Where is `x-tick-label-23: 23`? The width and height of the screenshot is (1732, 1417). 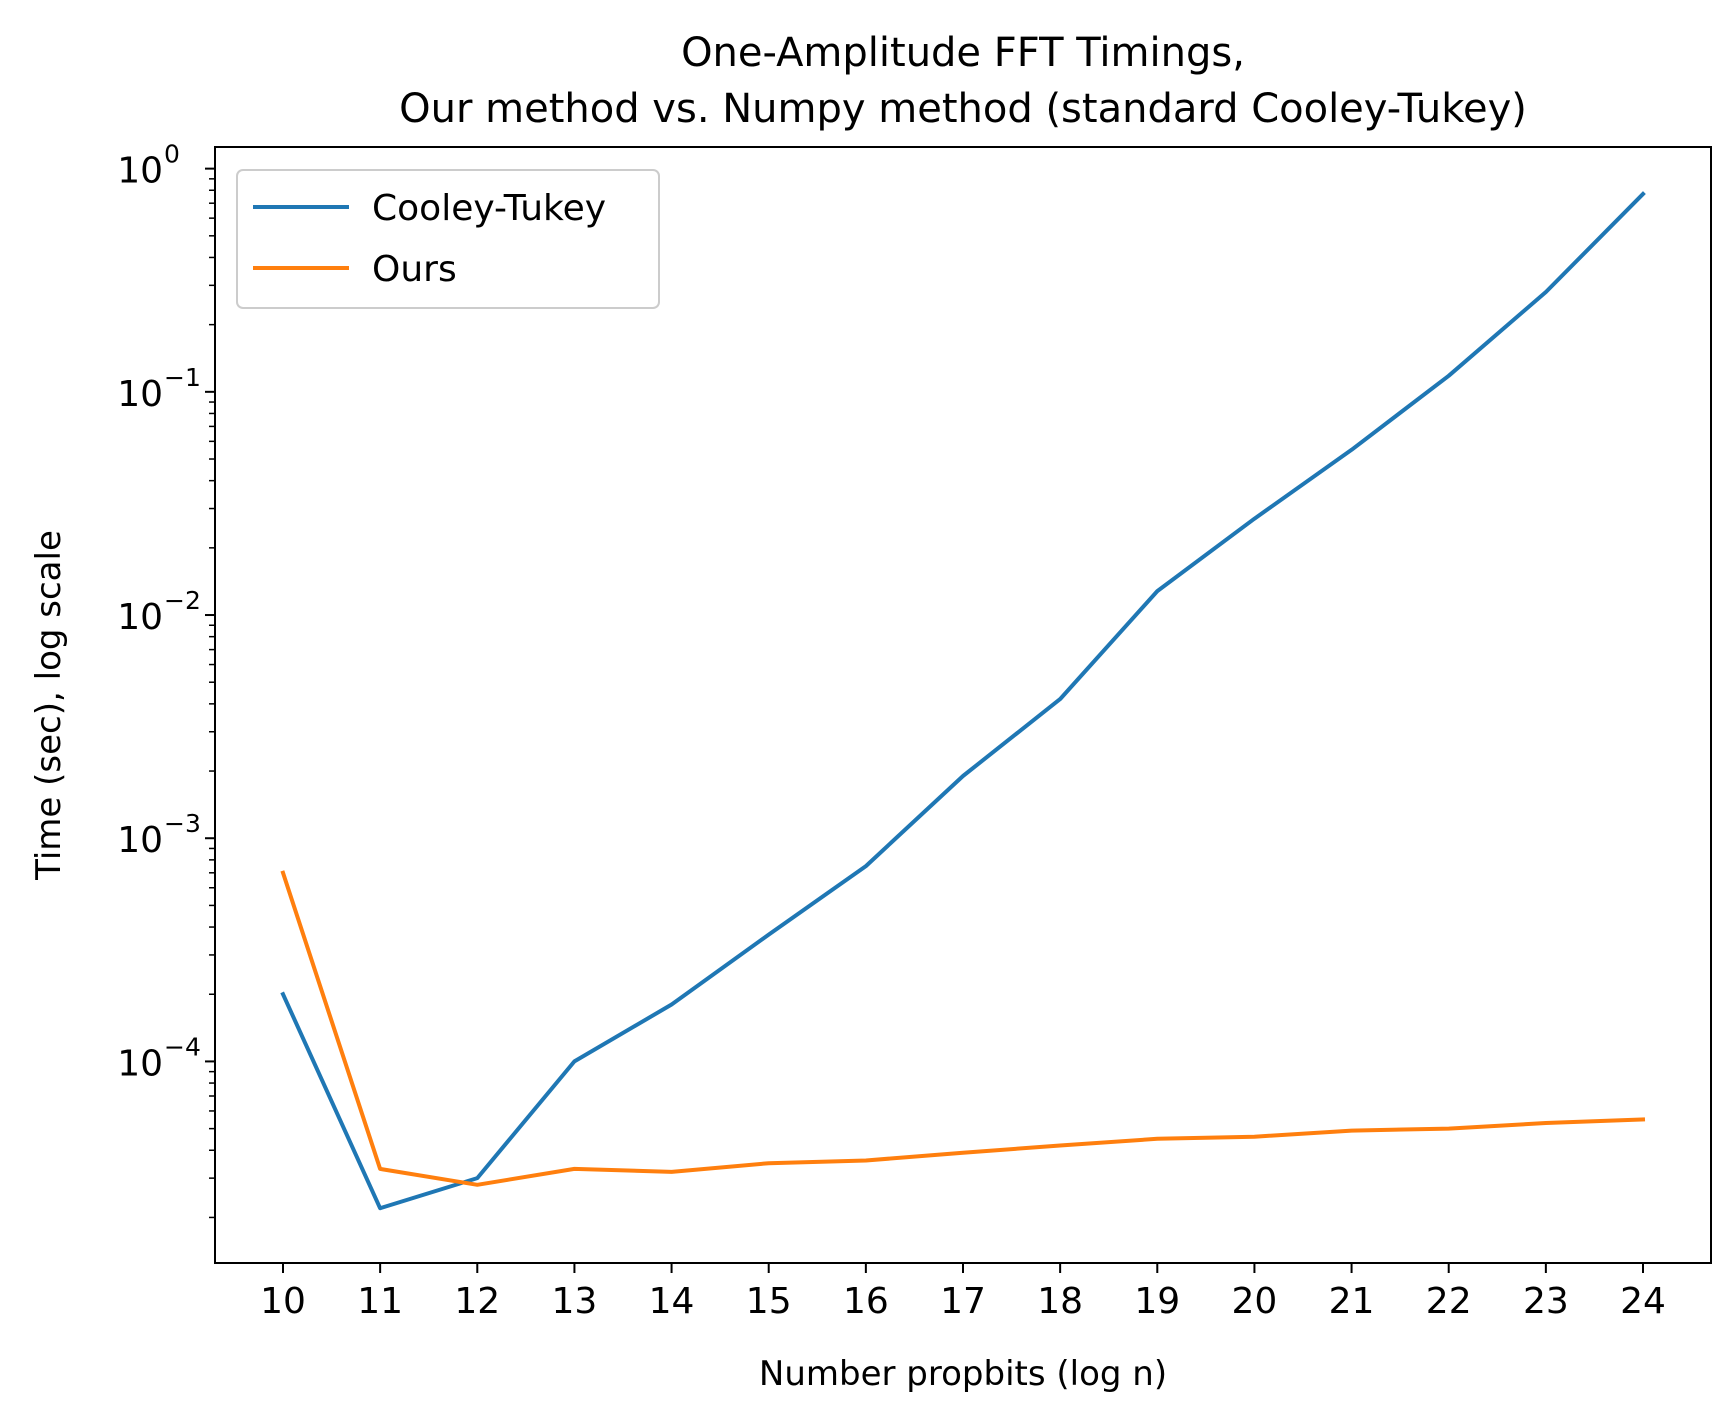 x-tick-label-23: 23 is located at coordinates (1546, 1301).